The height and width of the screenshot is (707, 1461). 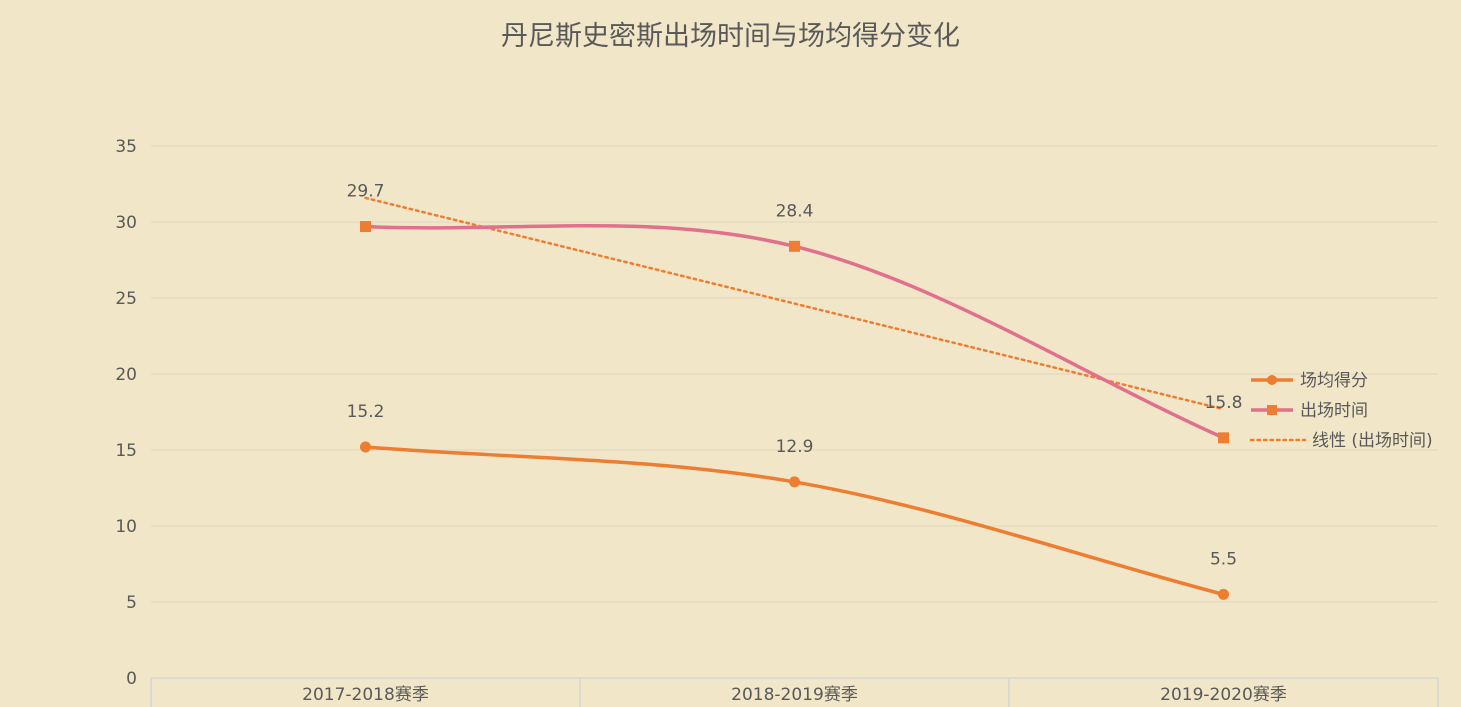 I want to click on legend-label: 线性 (出场时间), so click(x=1372, y=441).